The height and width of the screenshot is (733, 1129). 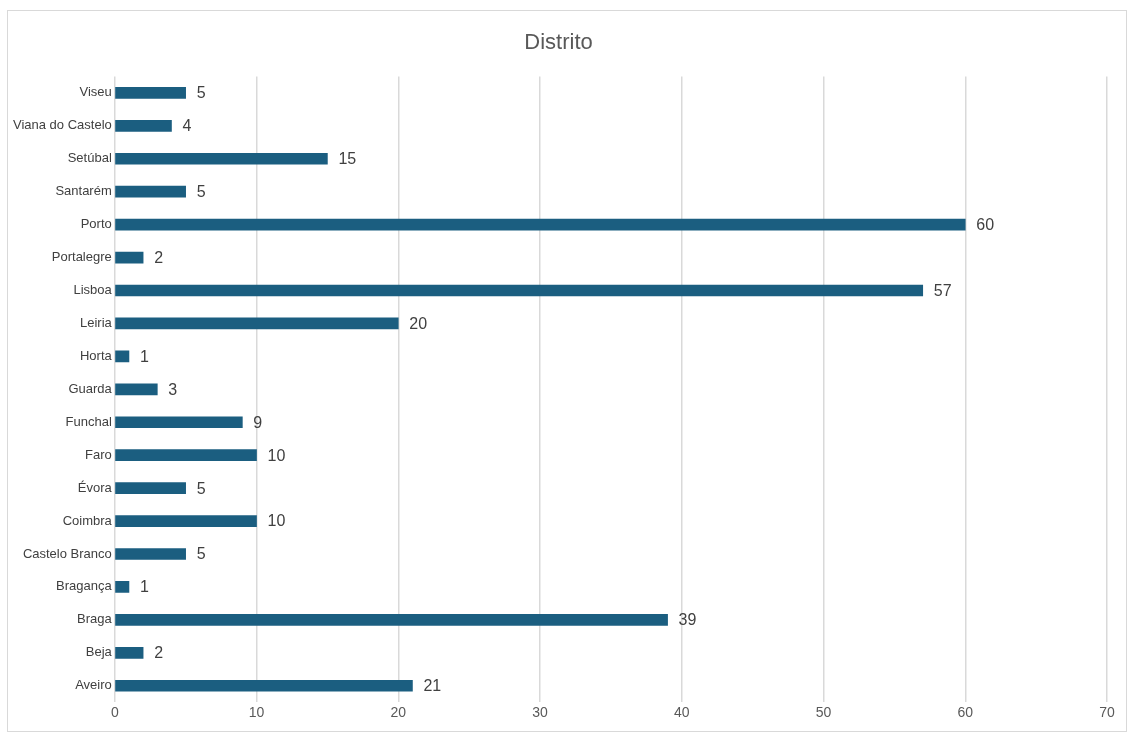 What do you see at coordinates (93, 290) in the screenshot?
I see `y-tick-label: Lisboa` at bounding box center [93, 290].